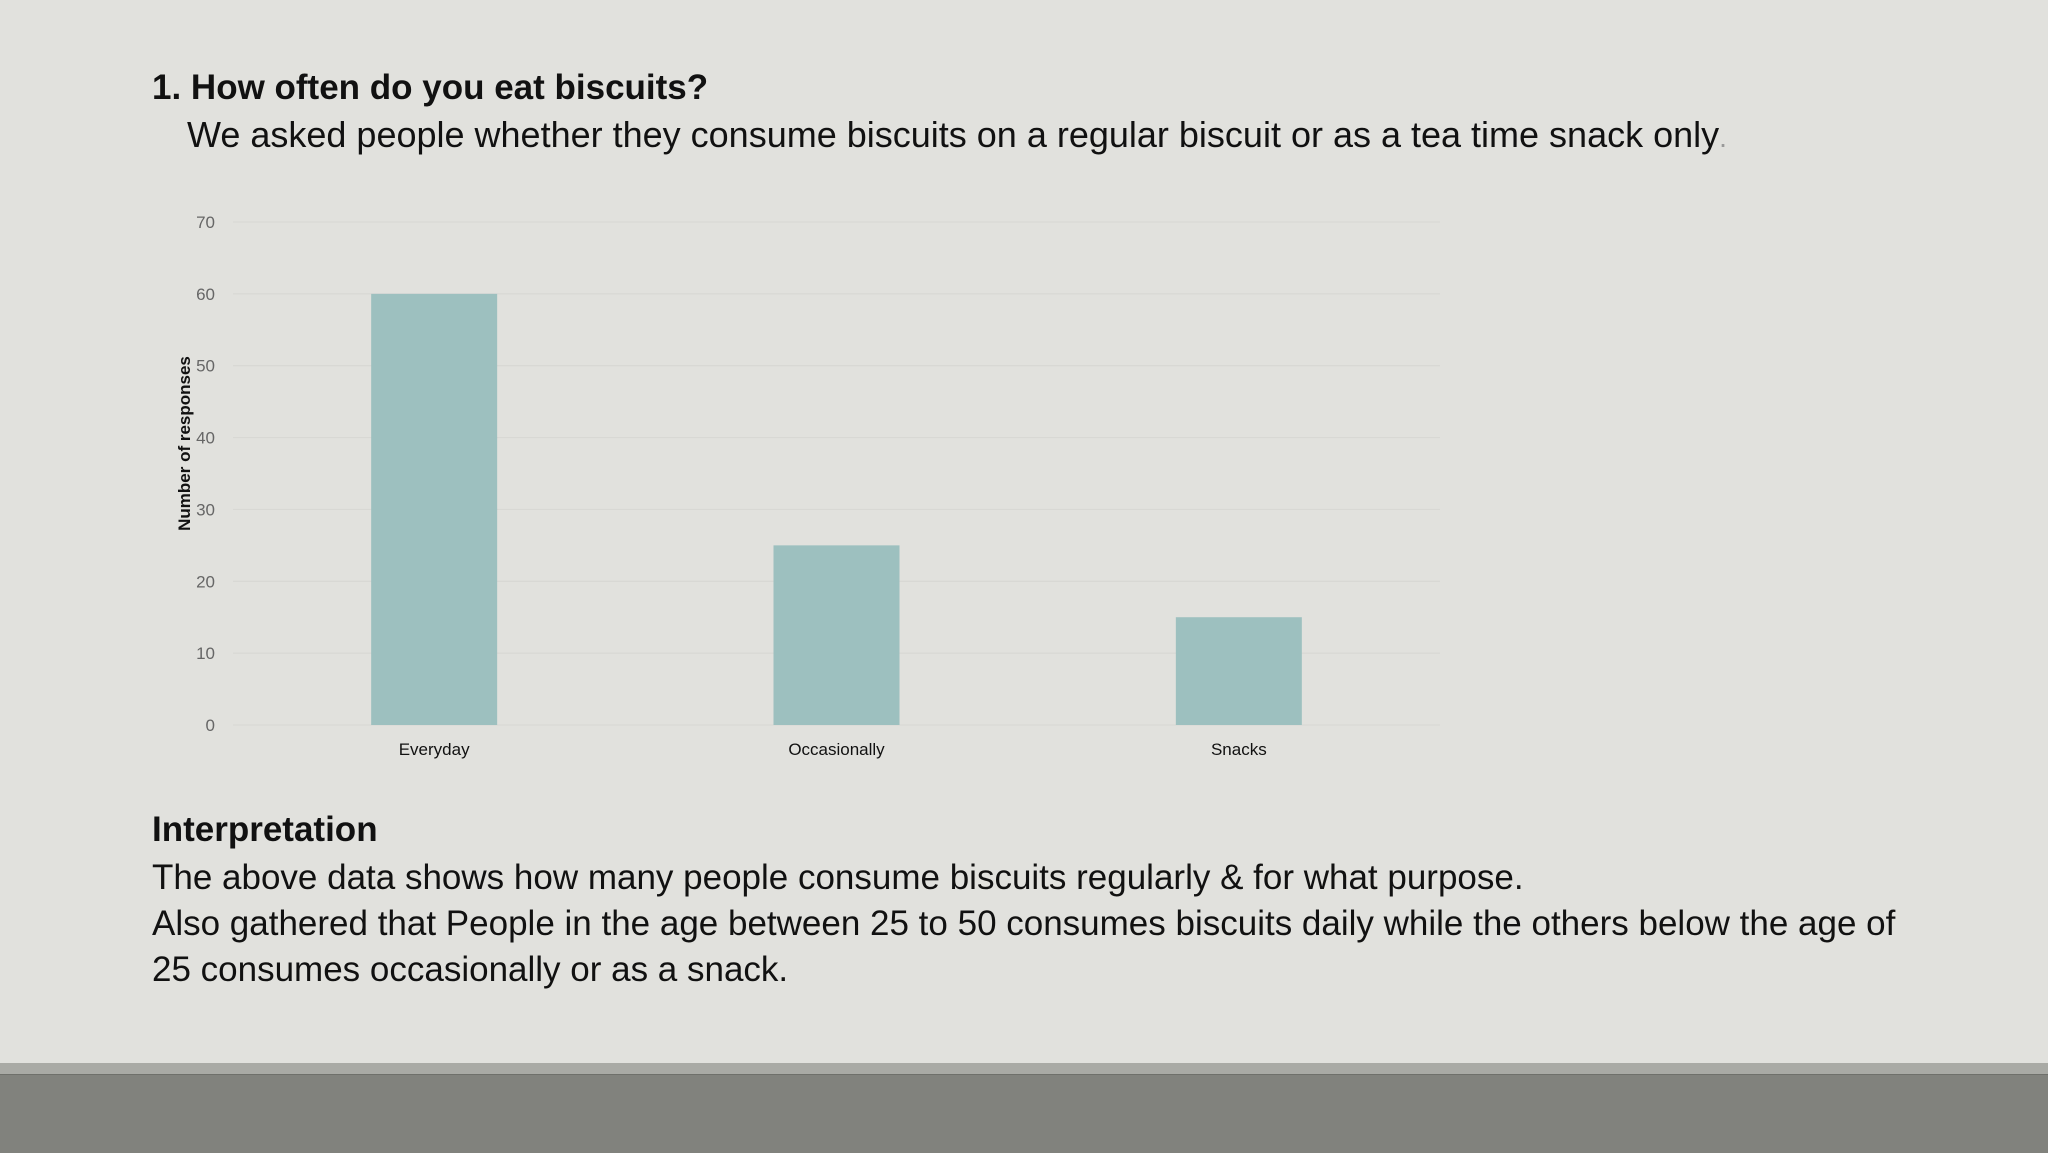 The width and height of the screenshot is (2048, 1153). Describe the element at coordinates (205, 366) in the screenshot. I see `y-tick-label: 50` at that location.